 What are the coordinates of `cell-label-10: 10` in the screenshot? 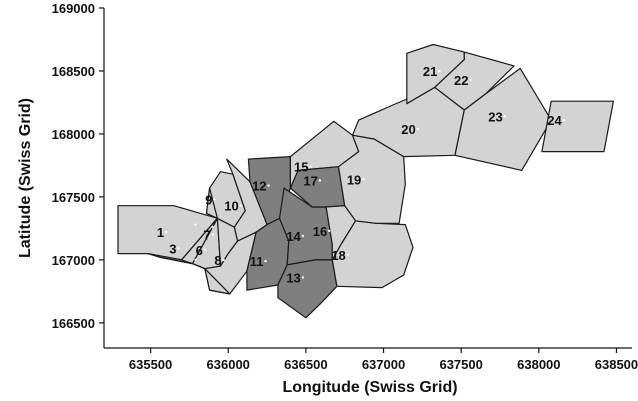 It's located at (231, 206).